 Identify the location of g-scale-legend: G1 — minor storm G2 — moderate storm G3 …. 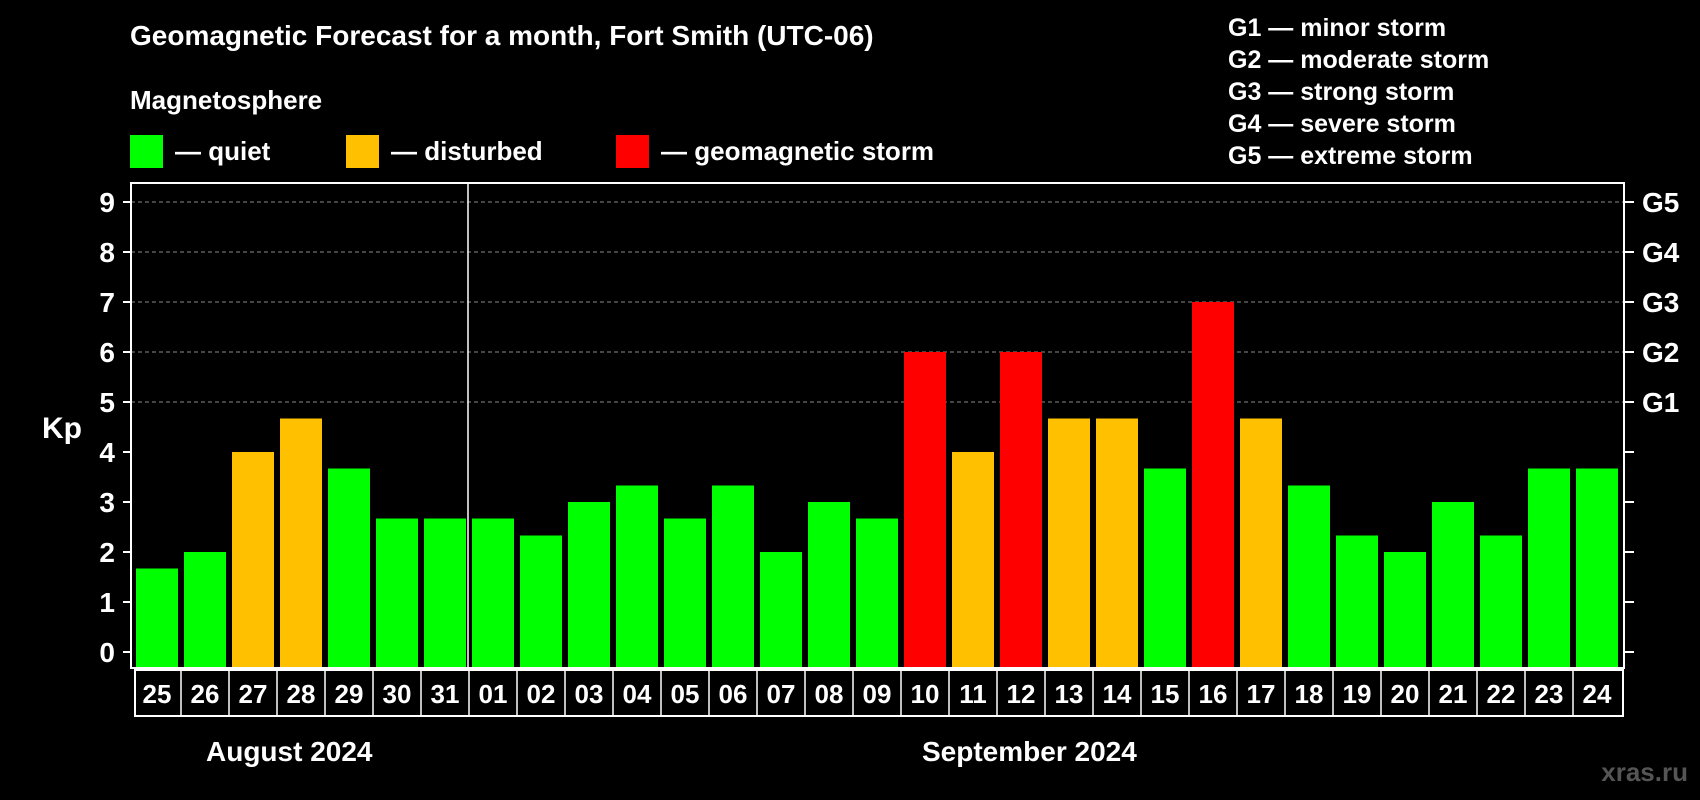
(1358, 92).